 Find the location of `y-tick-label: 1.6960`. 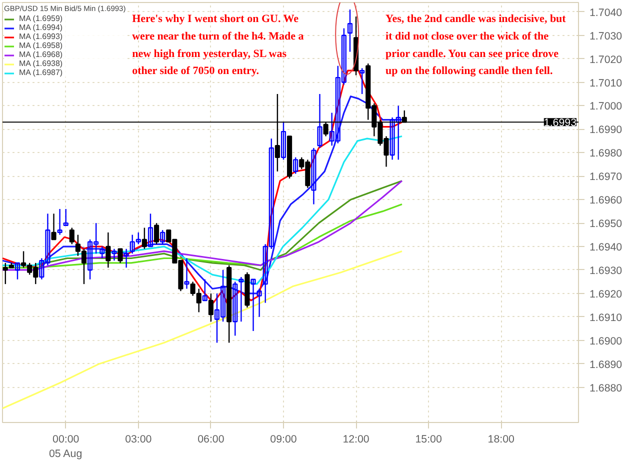

y-tick-label: 1.6960 is located at coordinates (606, 200).